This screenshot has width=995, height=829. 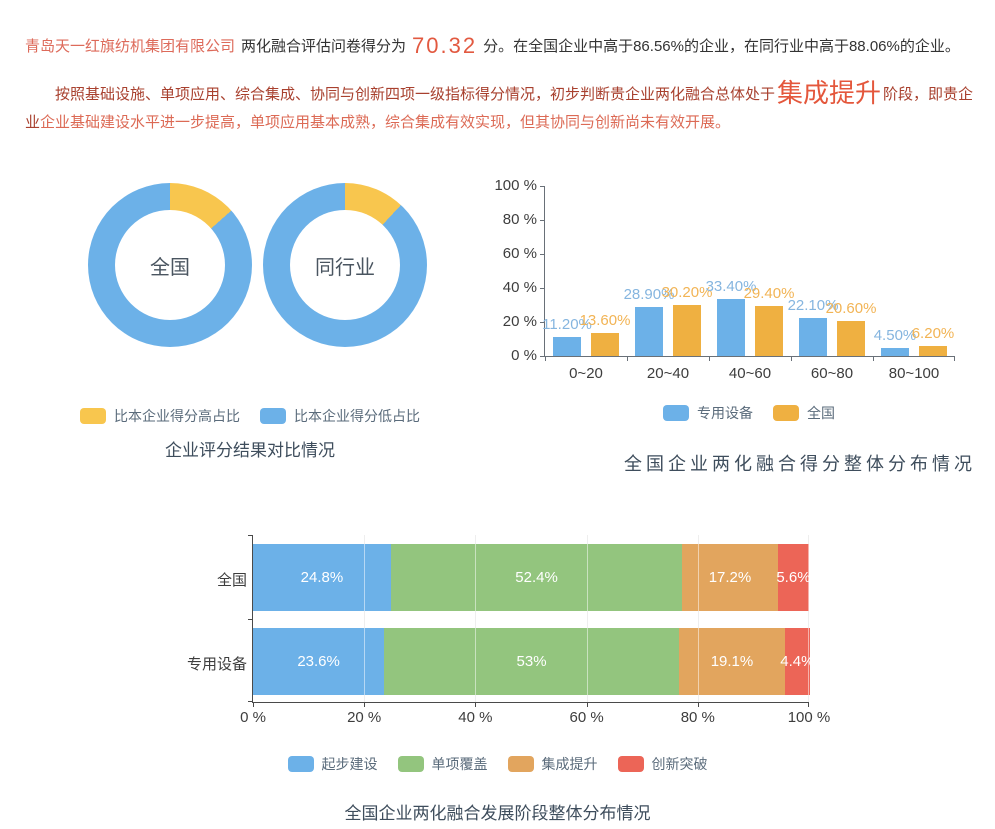 I want to click on legend-label: 集成提升, so click(x=569, y=764).